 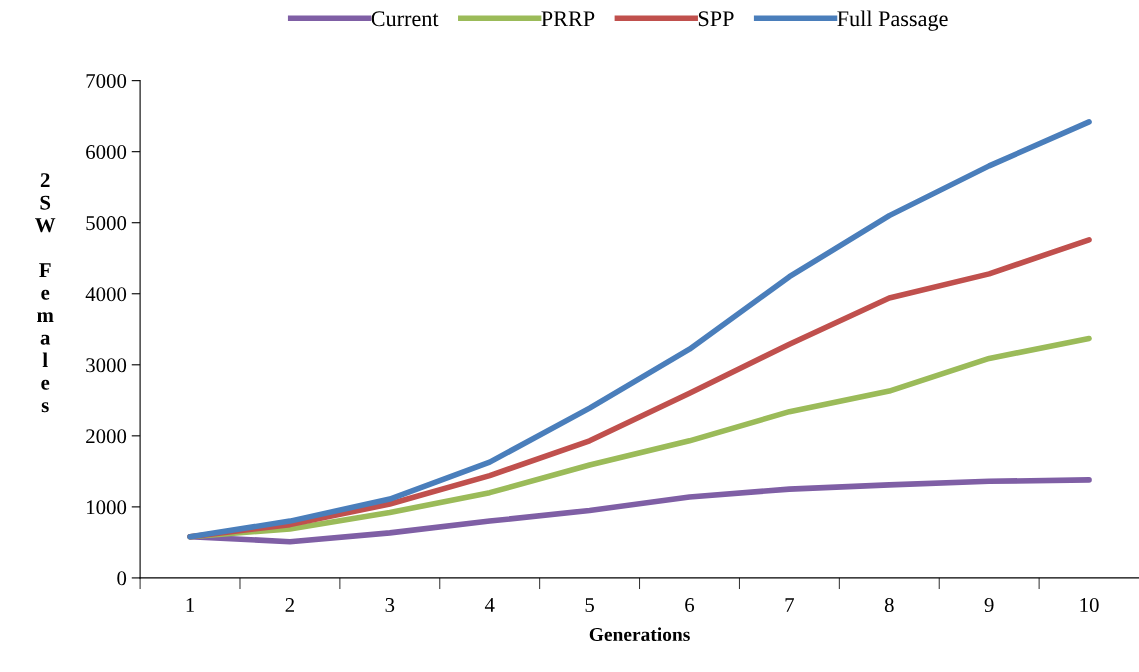 What do you see at coordinates (289, 605) in the screenshot?
I see `x-tick-label: 2` at bounding box center [289, 605].